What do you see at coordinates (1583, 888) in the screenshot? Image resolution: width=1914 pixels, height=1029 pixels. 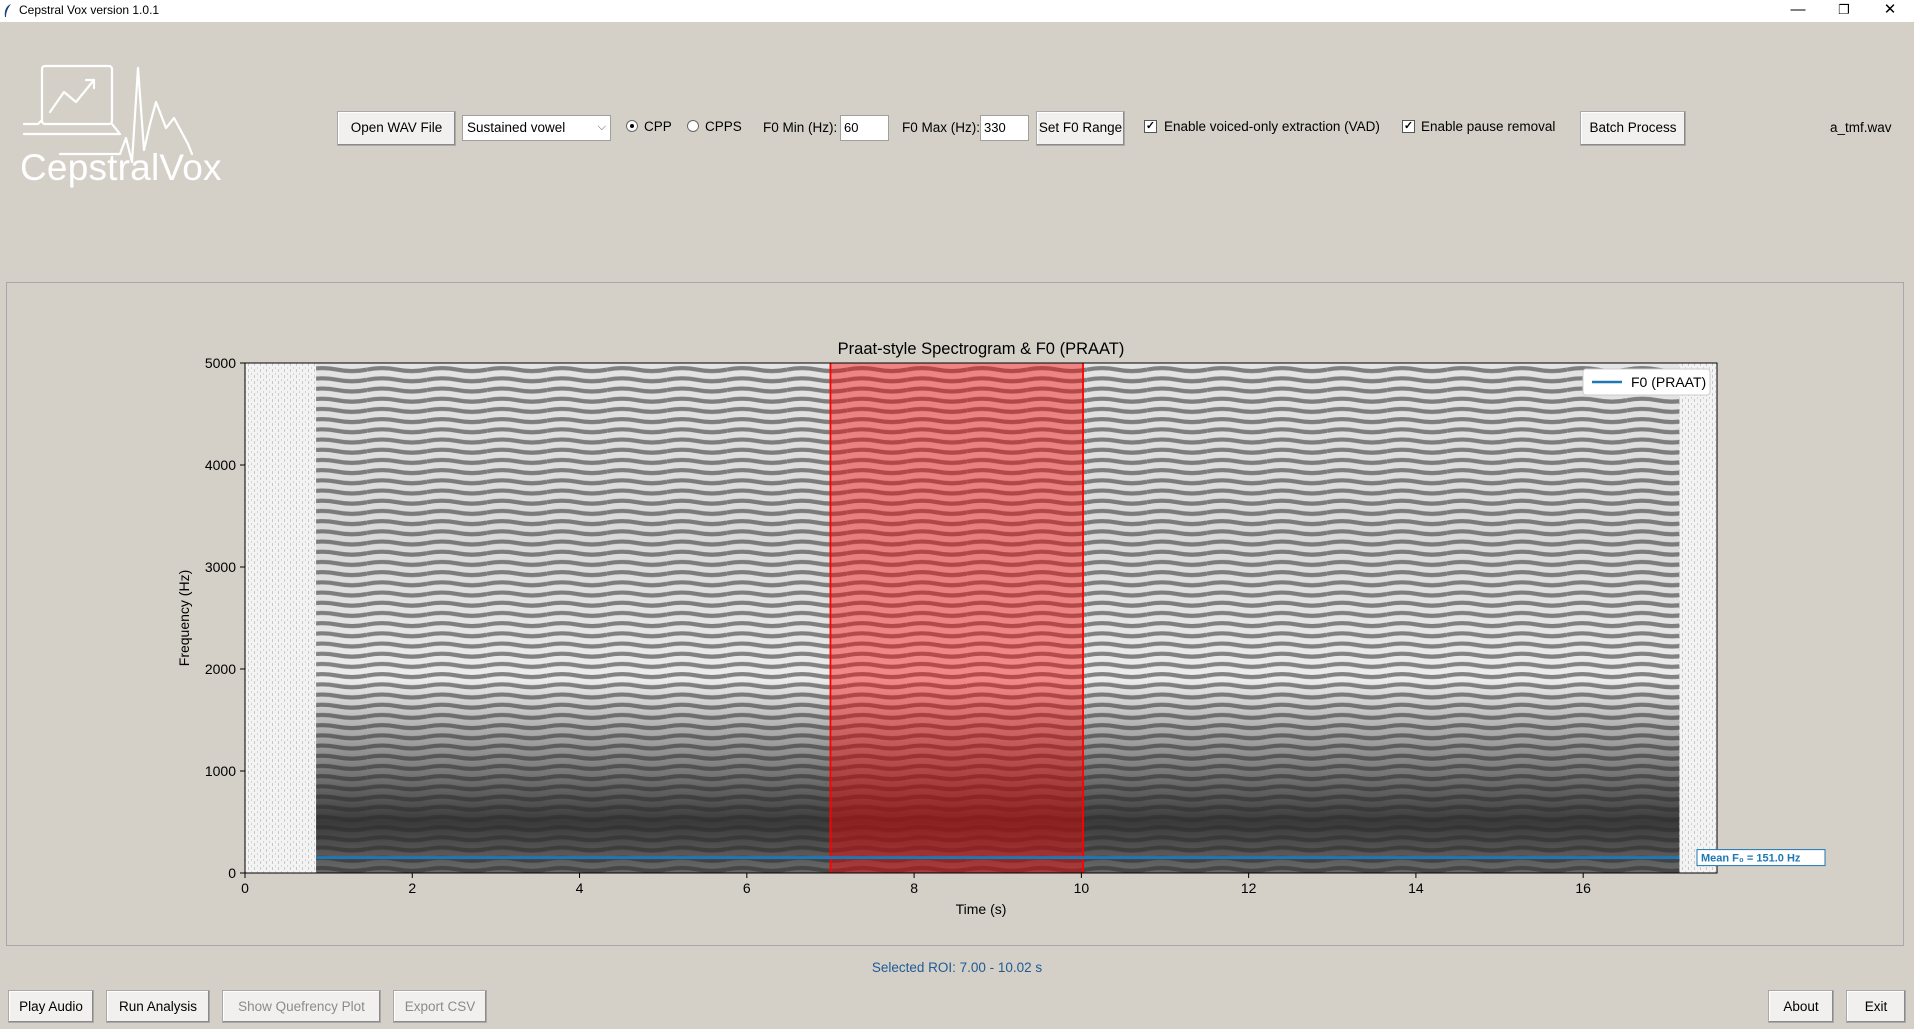 I see `x-tick-label: 16` at bounding box center [1583, 888].